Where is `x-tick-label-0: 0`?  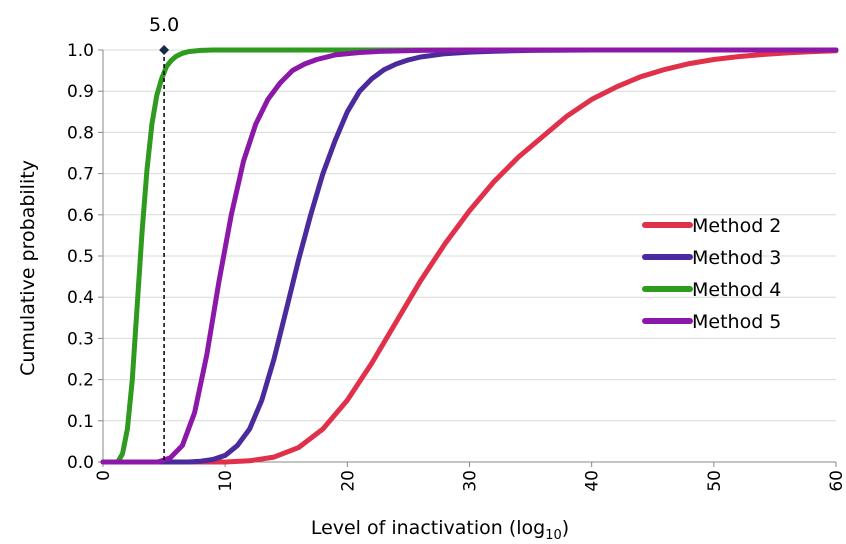 x-tick-label-0: 0 is located at coordinates (104, 475).